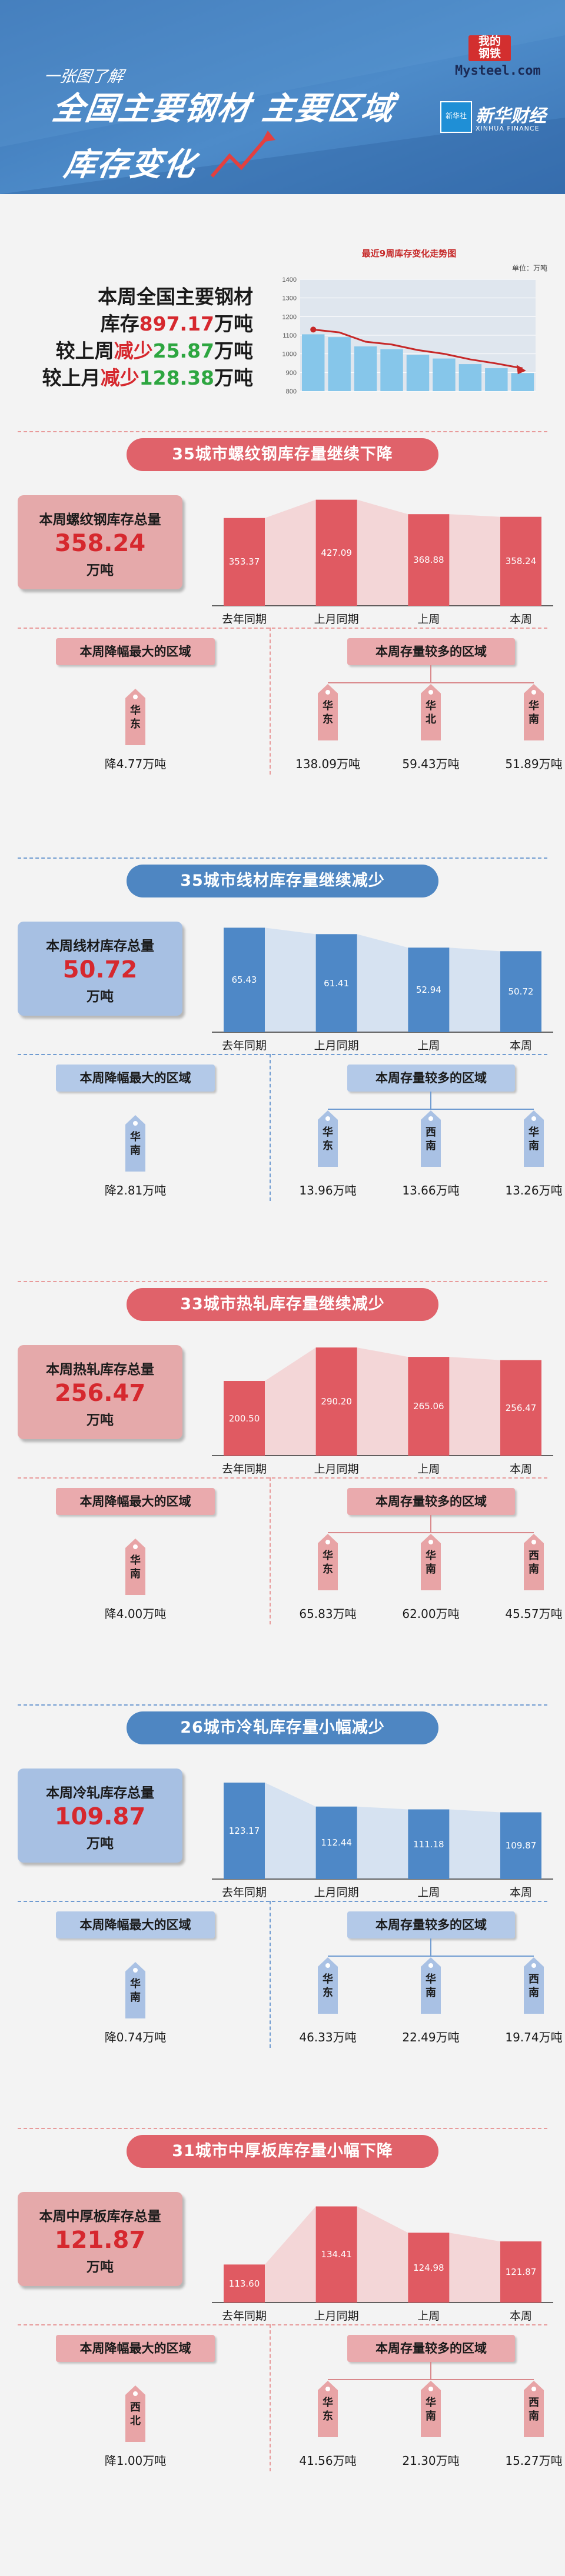 The image size is (565, 2576). What do you see at coordinates (521, 991) in the screenshot?
I see `bar-value-label: 50.72` at bounding box center [521, 991].